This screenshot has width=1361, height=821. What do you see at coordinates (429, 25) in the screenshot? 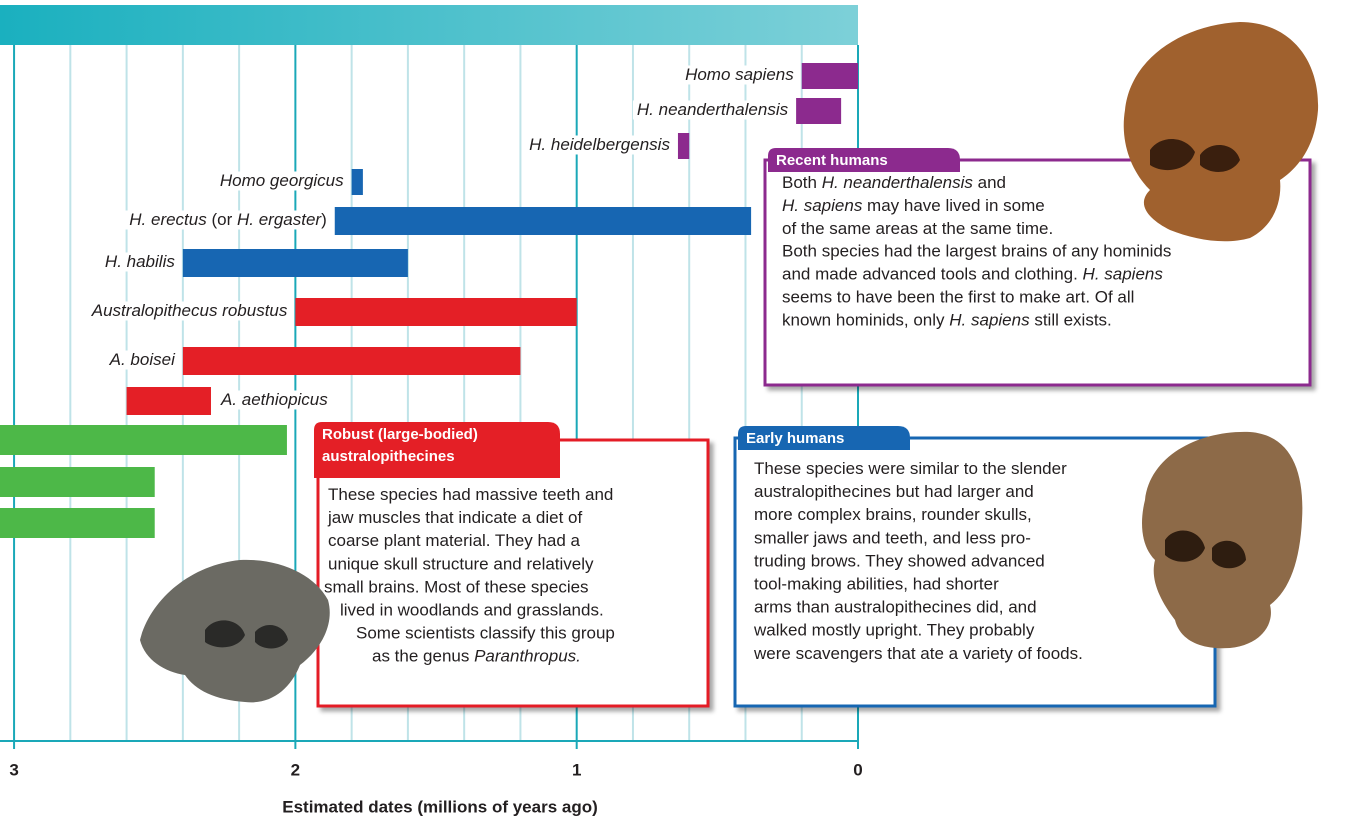
I see `header-band` at bounding box center [429, 25].